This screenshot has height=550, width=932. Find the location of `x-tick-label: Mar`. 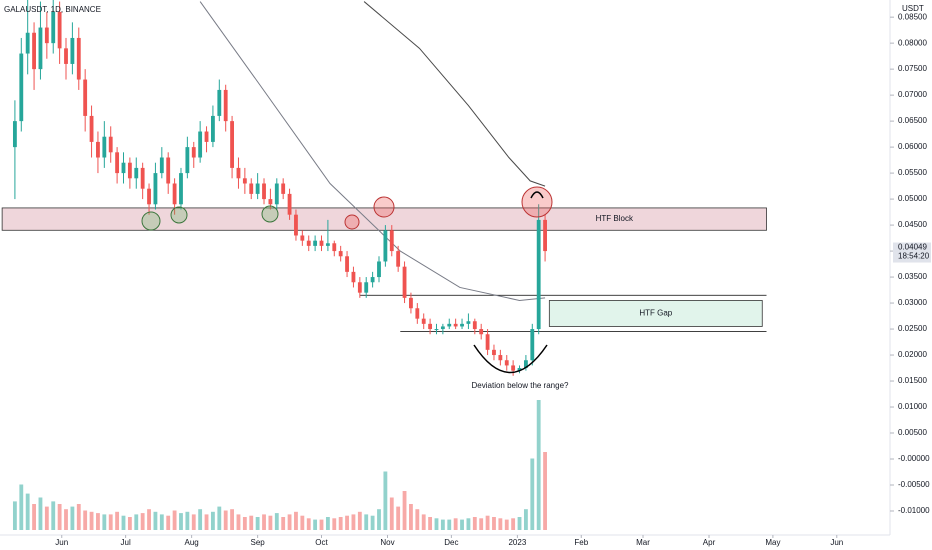

x-tick-label: Mar is located at coordinates (643, 542).